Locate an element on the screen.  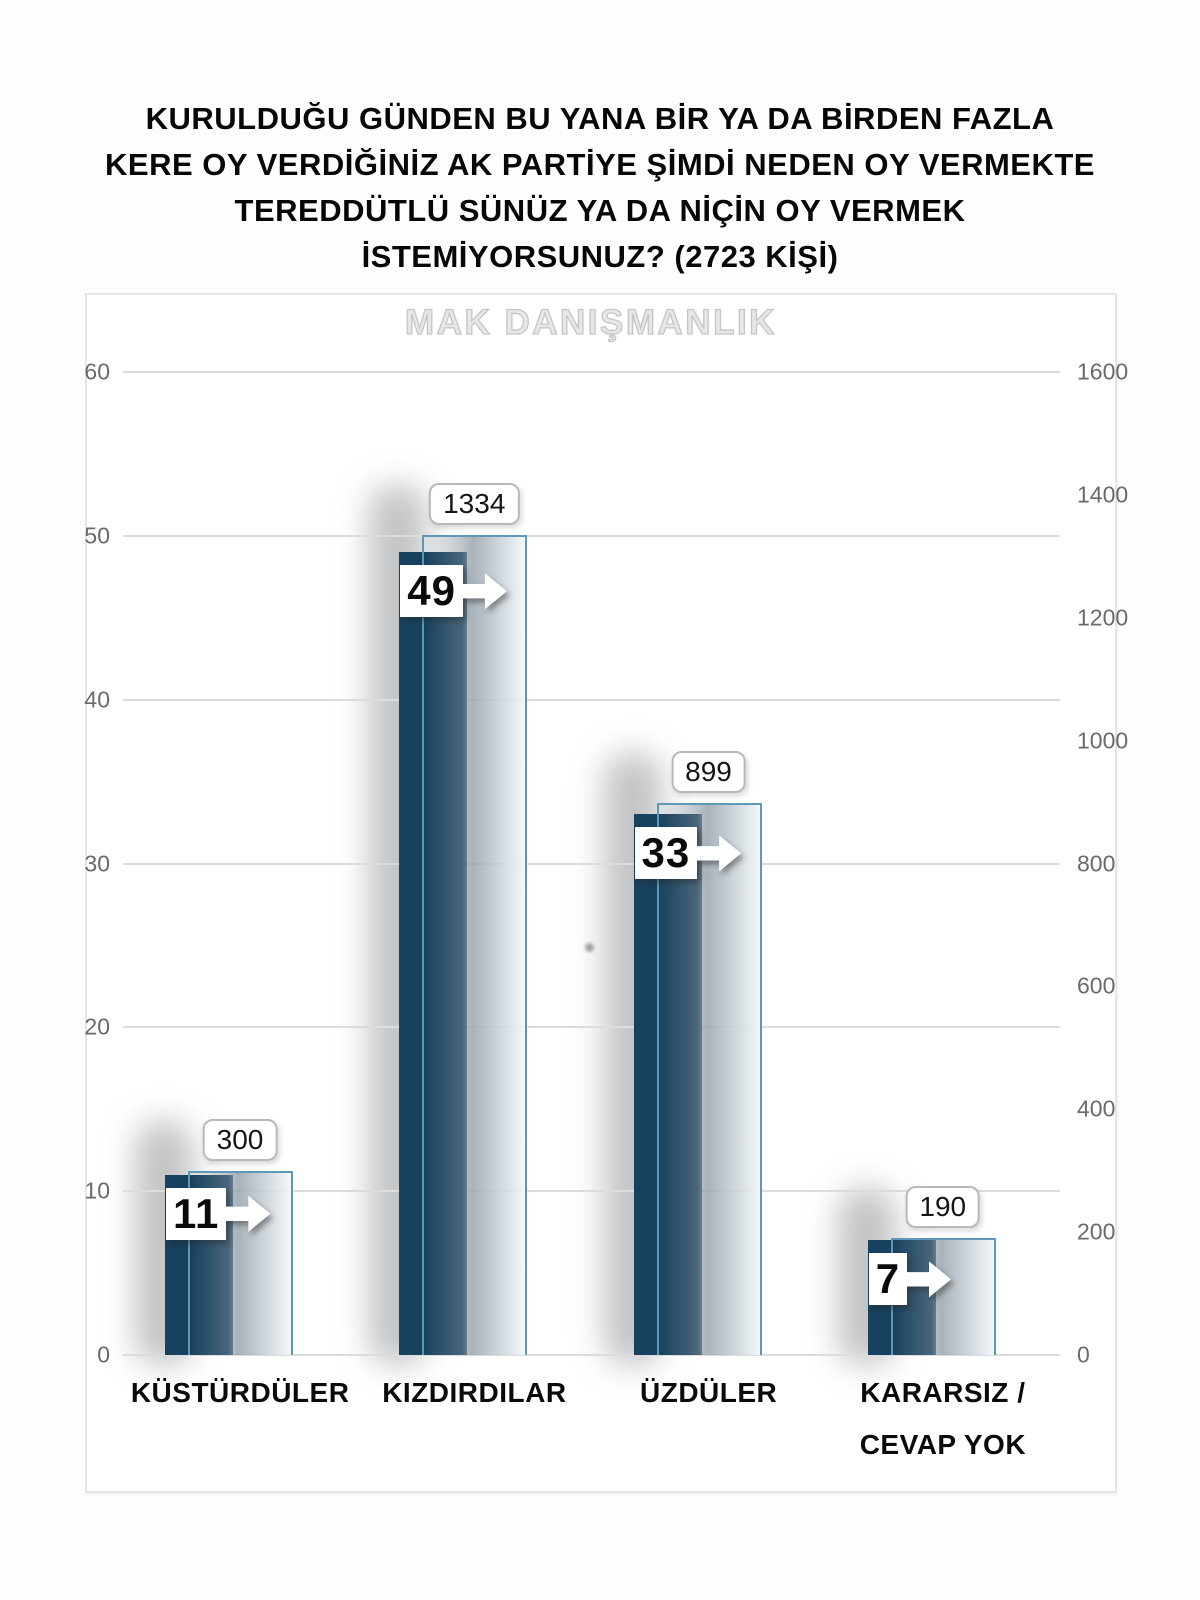
percent-value: 11 is located at coordinates (196, 1213).